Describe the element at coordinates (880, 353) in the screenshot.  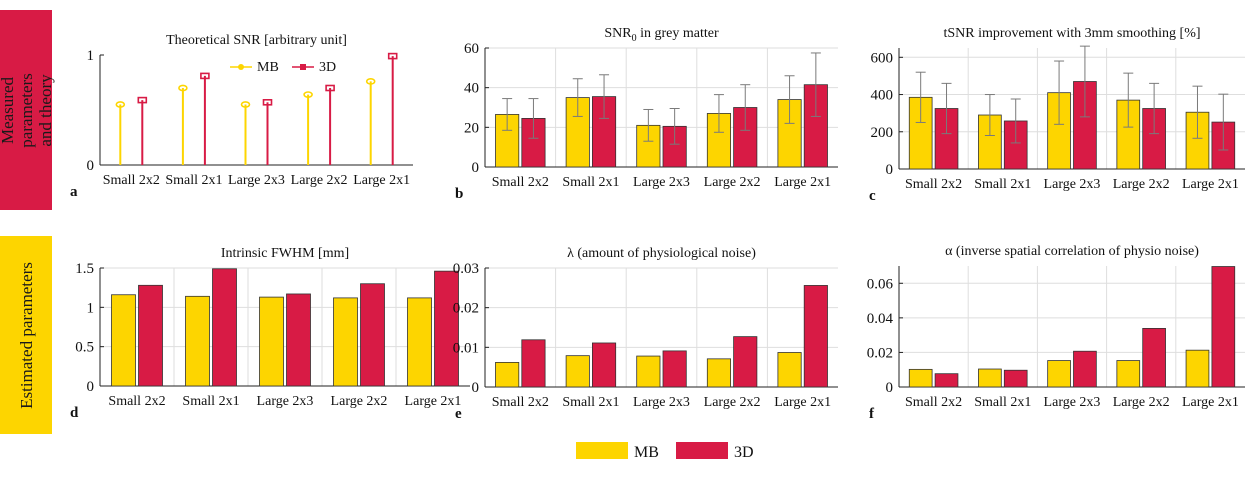
I see `y-tick-label: 0.02` at that location.